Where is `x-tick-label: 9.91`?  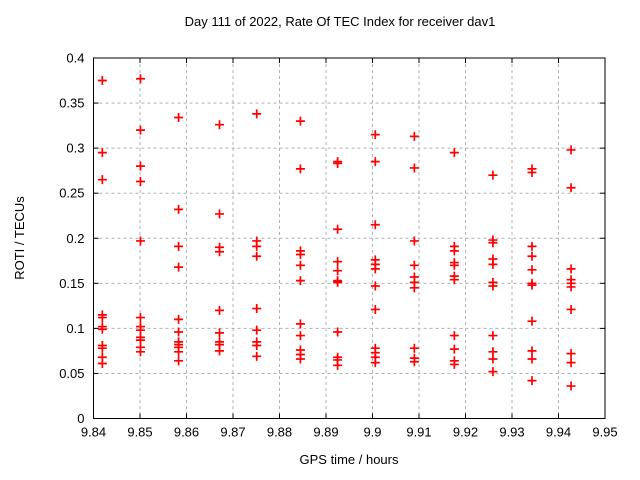 x-tick-label: 9.91 is located at coordinates (418, 432).